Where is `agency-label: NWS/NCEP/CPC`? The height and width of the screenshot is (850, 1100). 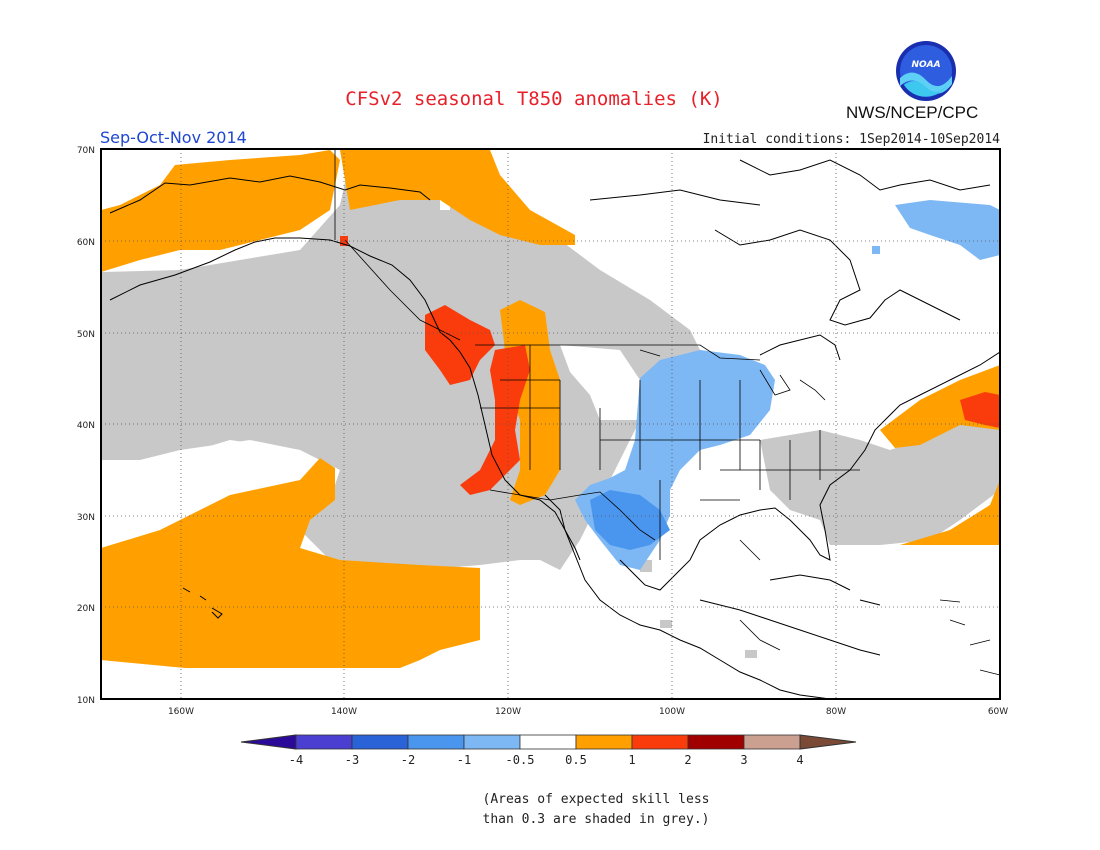 agency-label: NWS/NCEP/CPC is located at coordinates (912, 112).